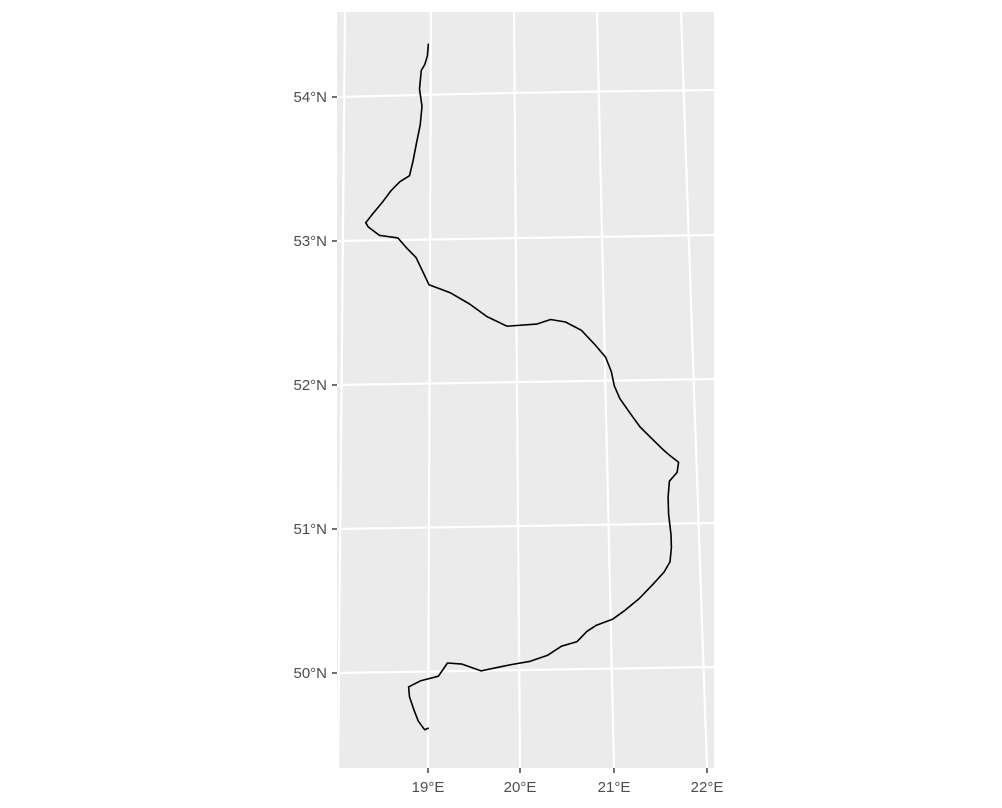  I want to click on x-tick-label: 22°E, so click(707, 787).